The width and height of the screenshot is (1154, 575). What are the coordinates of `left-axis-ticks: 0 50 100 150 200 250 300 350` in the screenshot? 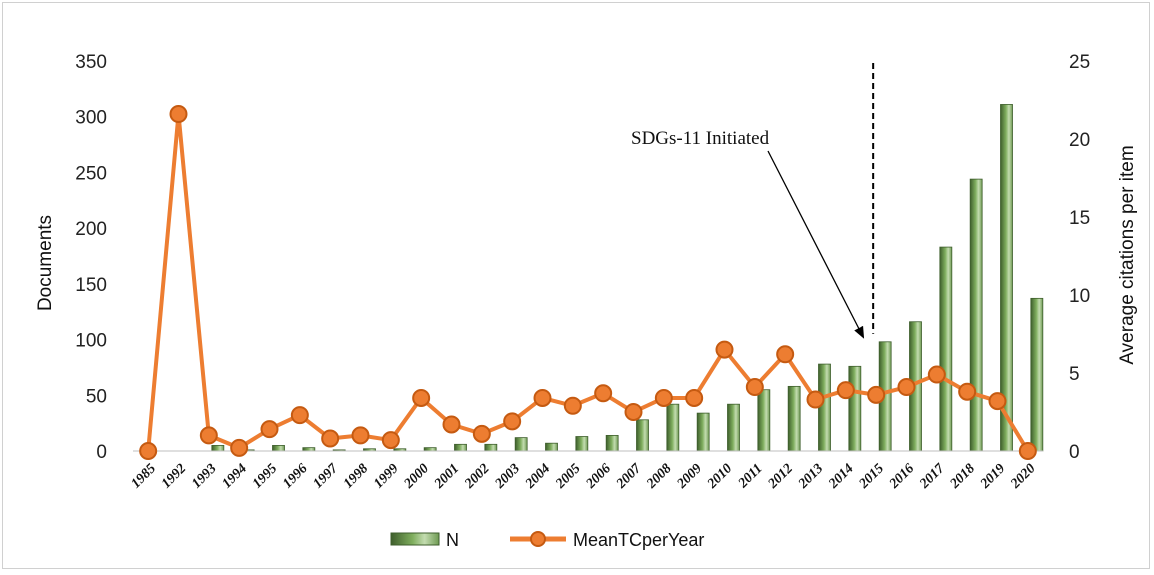 It's located at (91, 257).